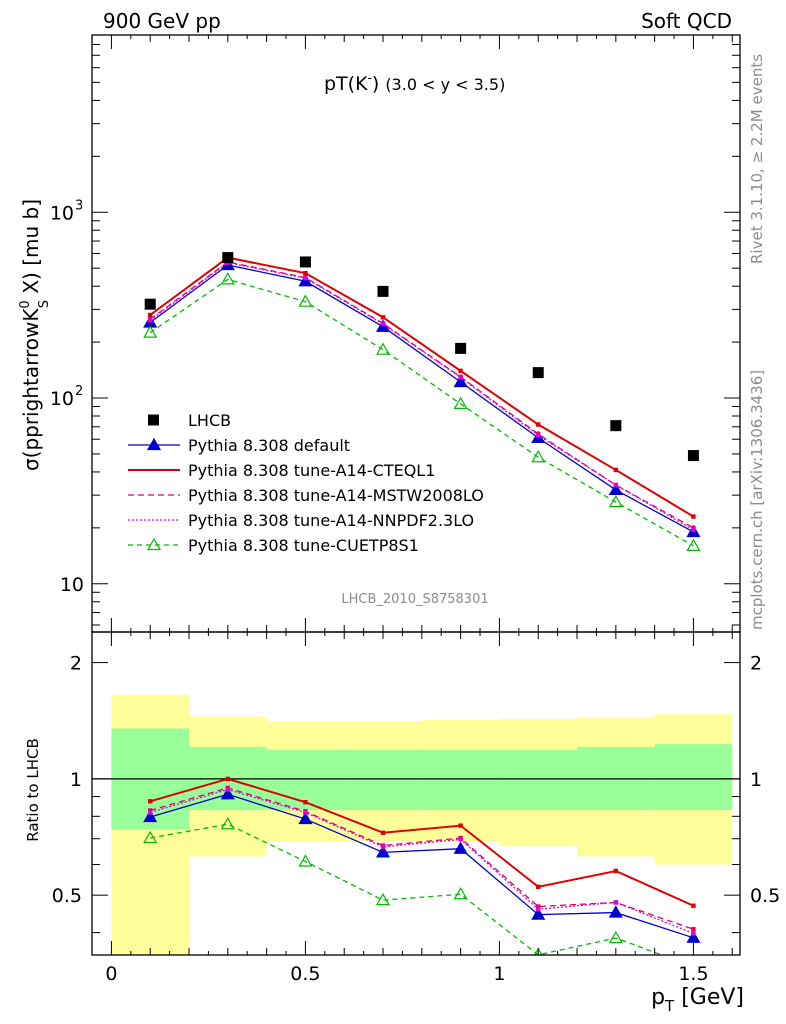 Image resolution: width=786 pixels, height=1024 pixels. Describe the element at coordinates (76, 664) in the screenshot. I see `ratio-tick-label-left: 2` at that location.